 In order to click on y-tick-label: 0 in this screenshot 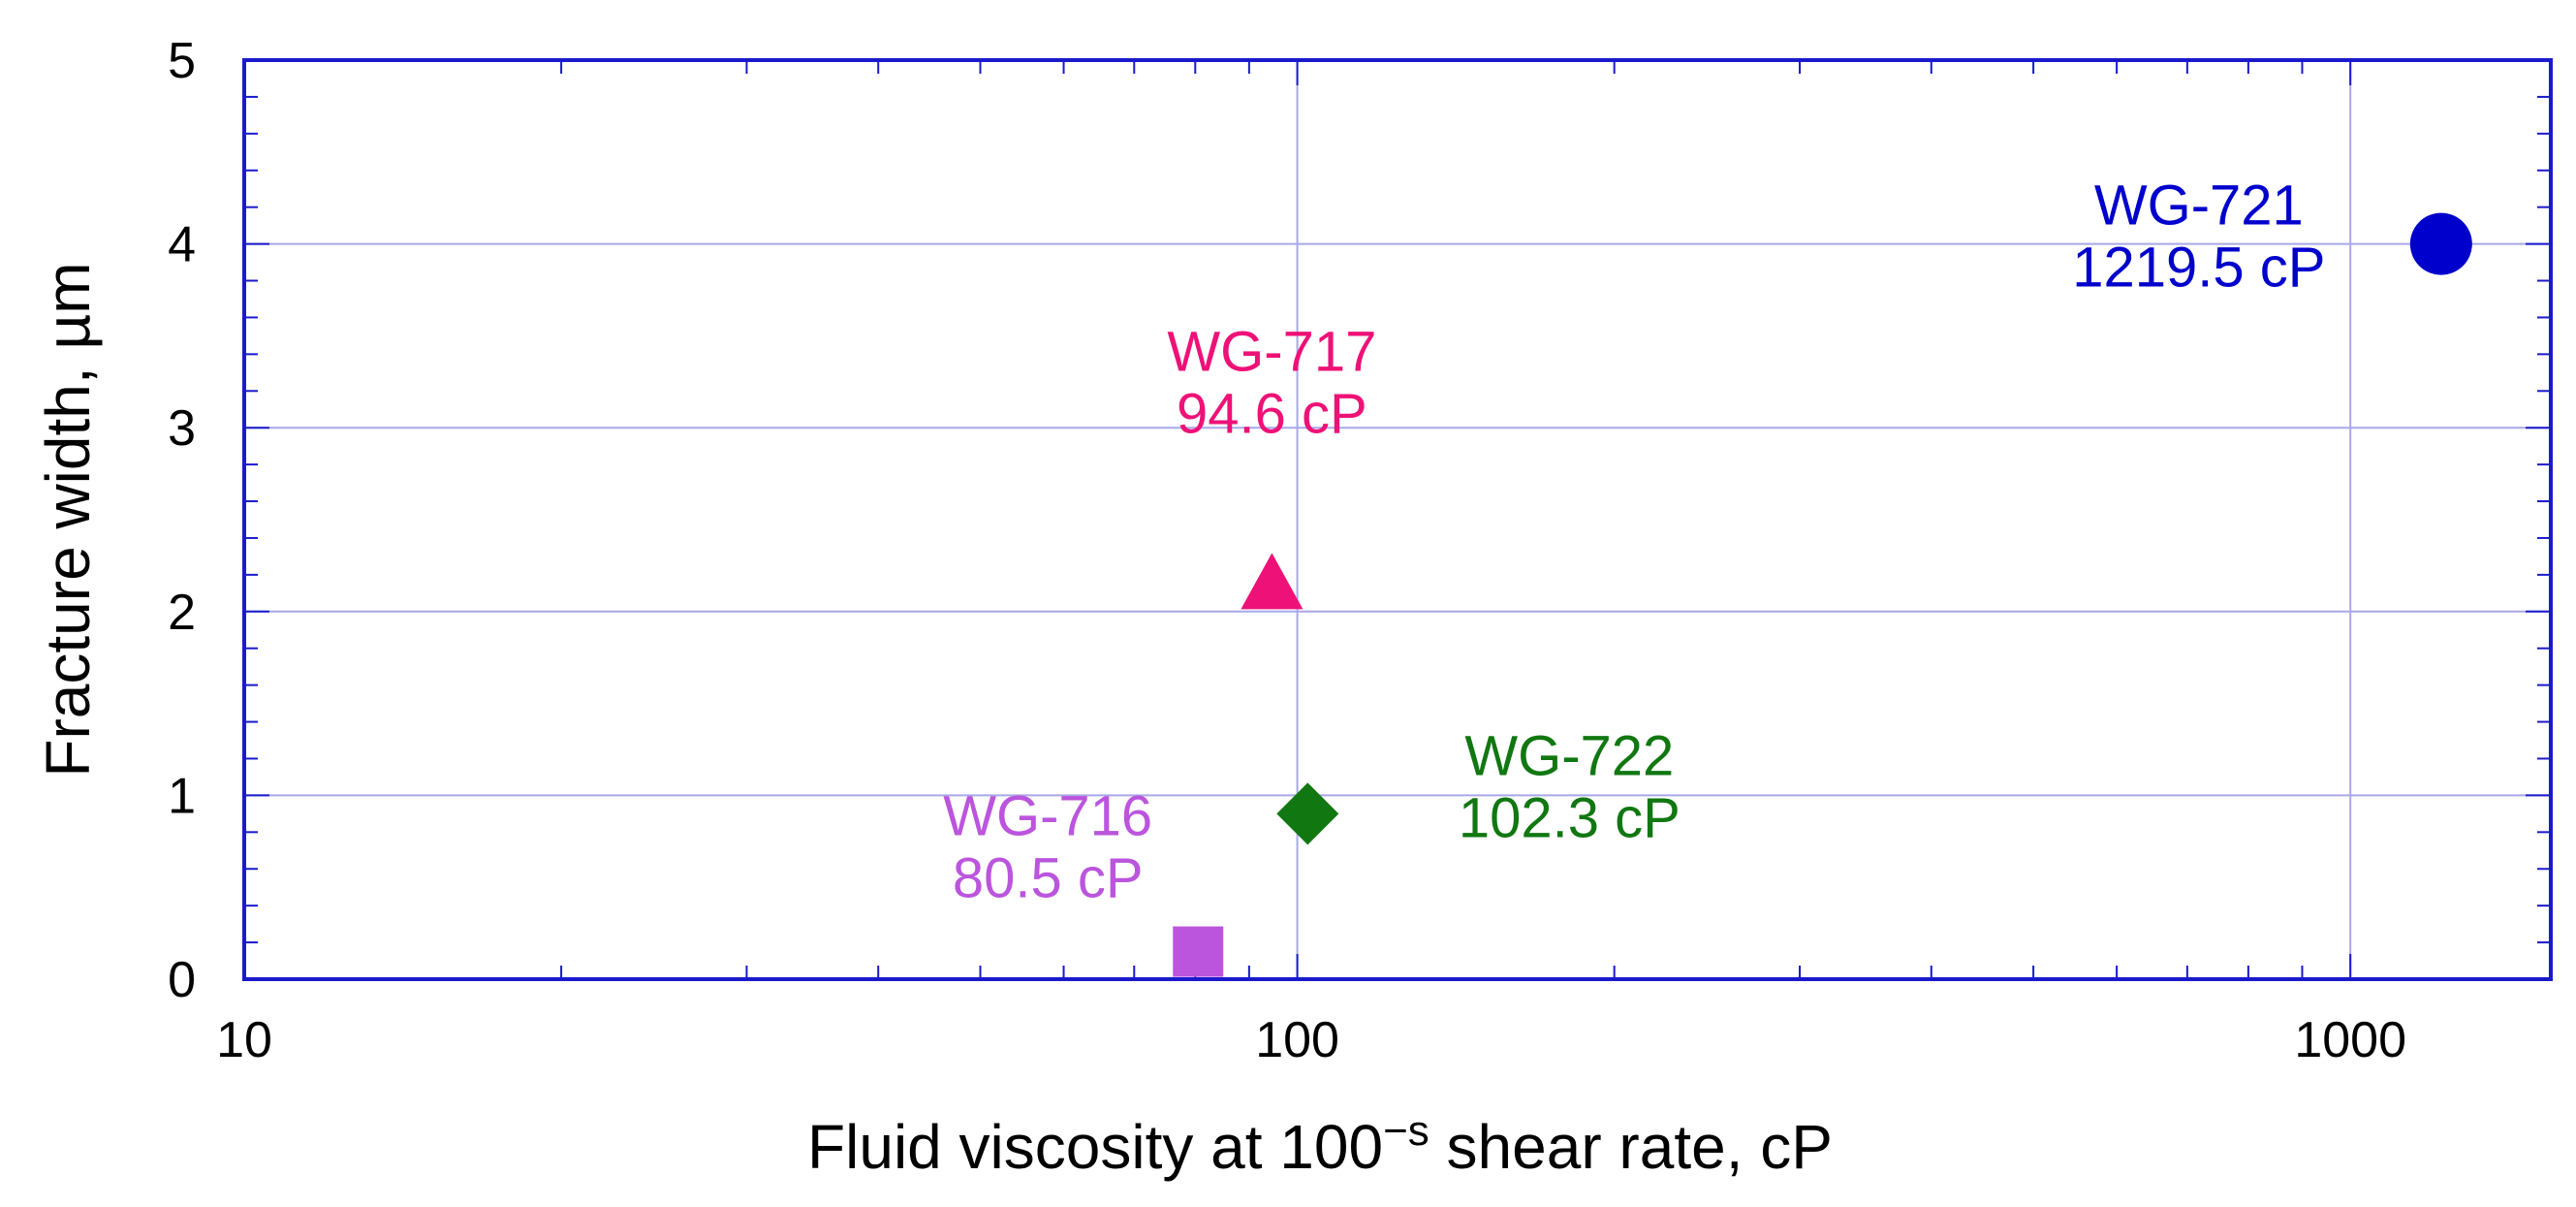, I will do `click(182, 980)`.